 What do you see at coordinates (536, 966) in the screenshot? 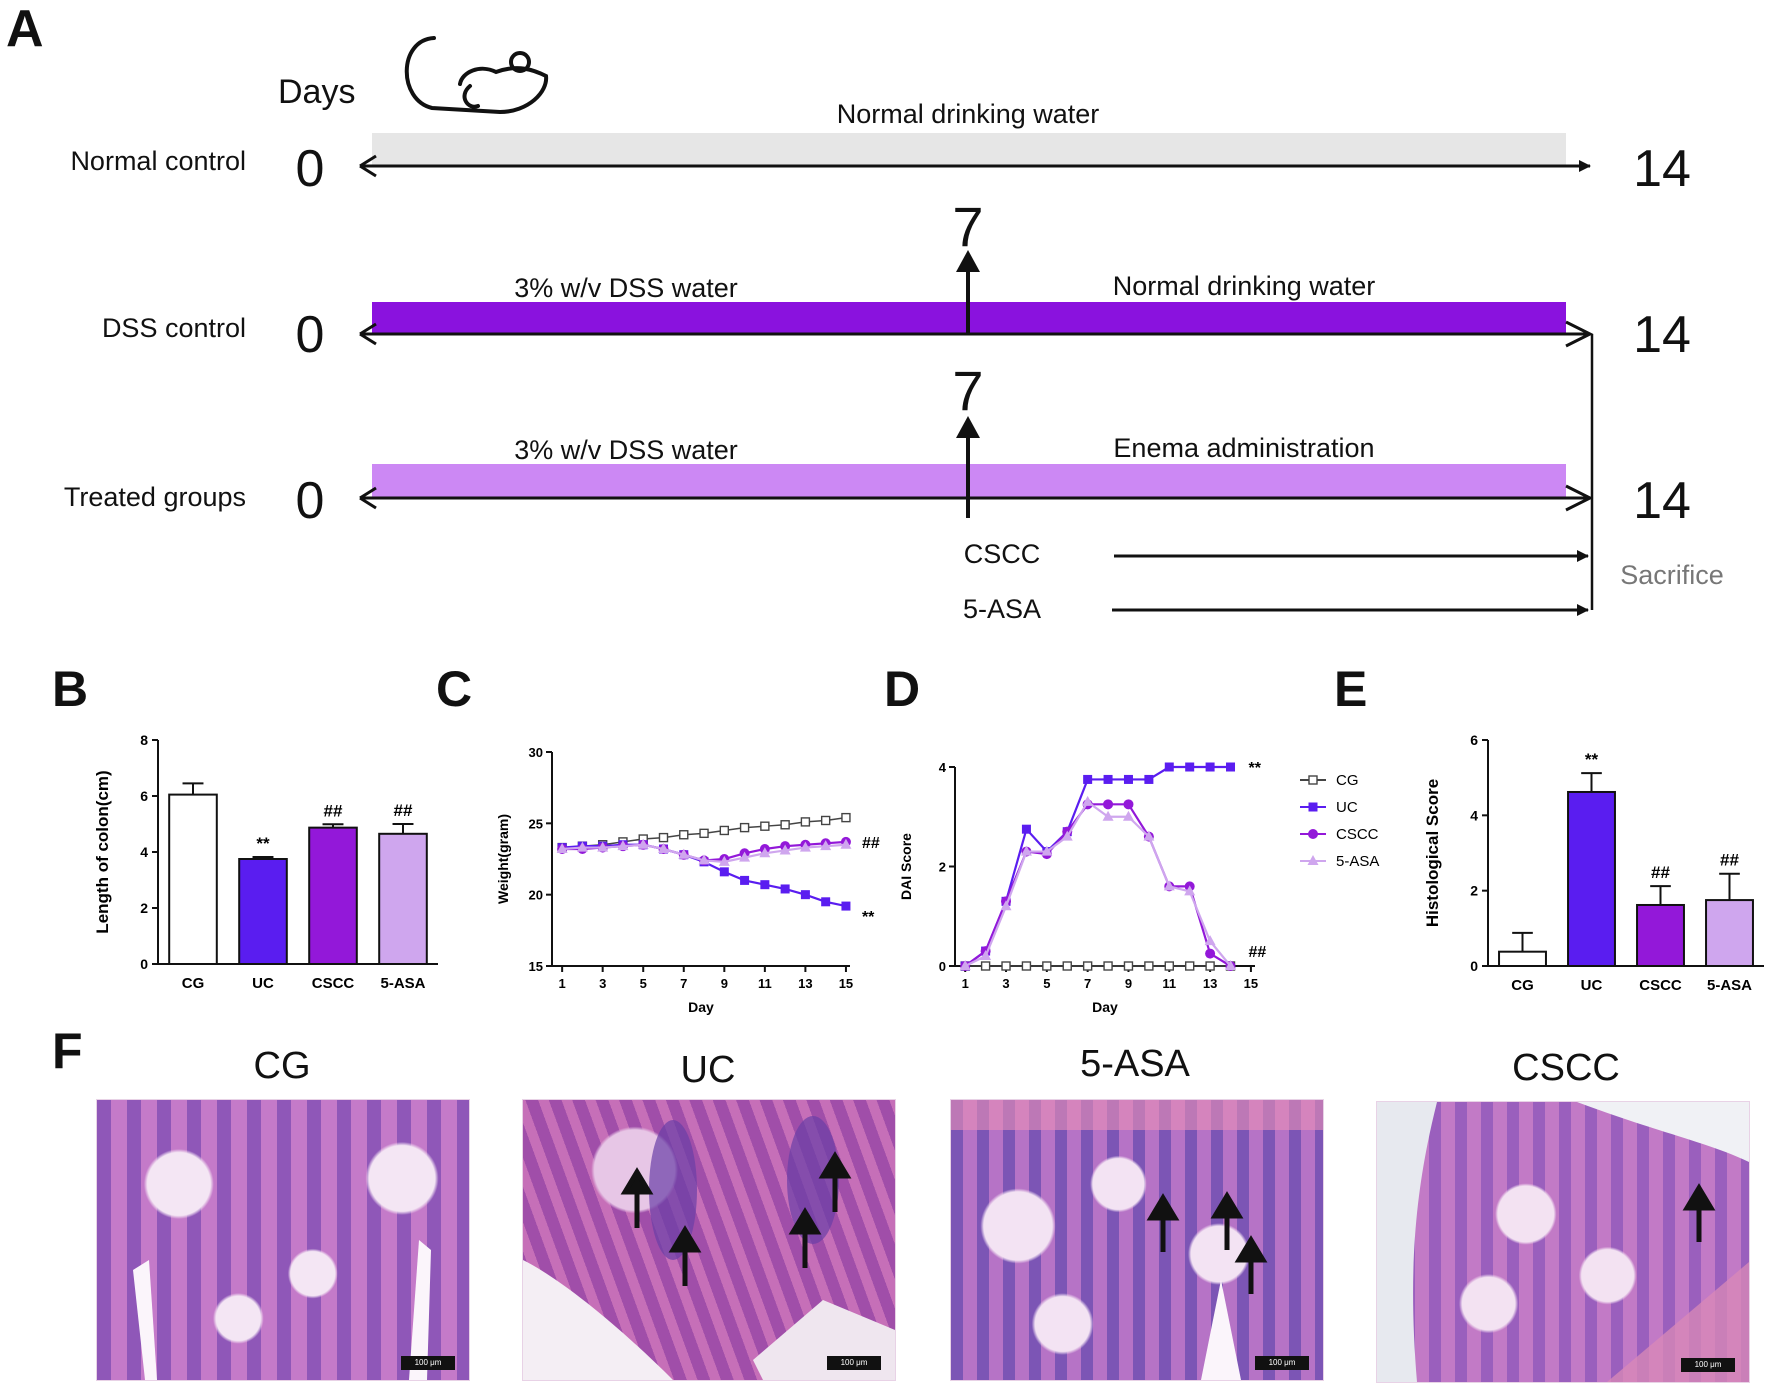
I see `y-tick-label: 15` at bounding box center [536, 966].